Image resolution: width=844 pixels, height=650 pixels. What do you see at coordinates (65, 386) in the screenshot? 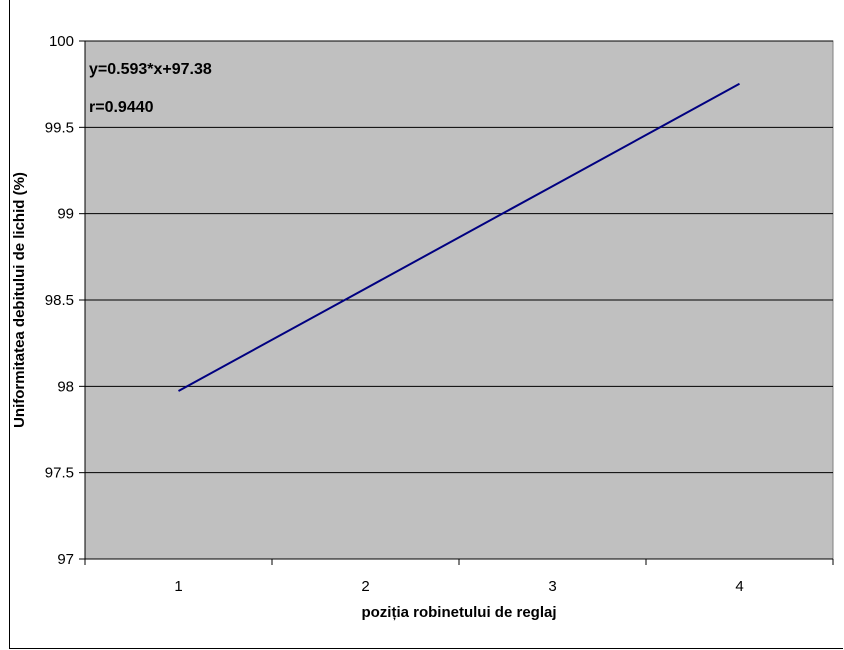
I see `y-tick-label: 98` at bounding box center [65, 386].